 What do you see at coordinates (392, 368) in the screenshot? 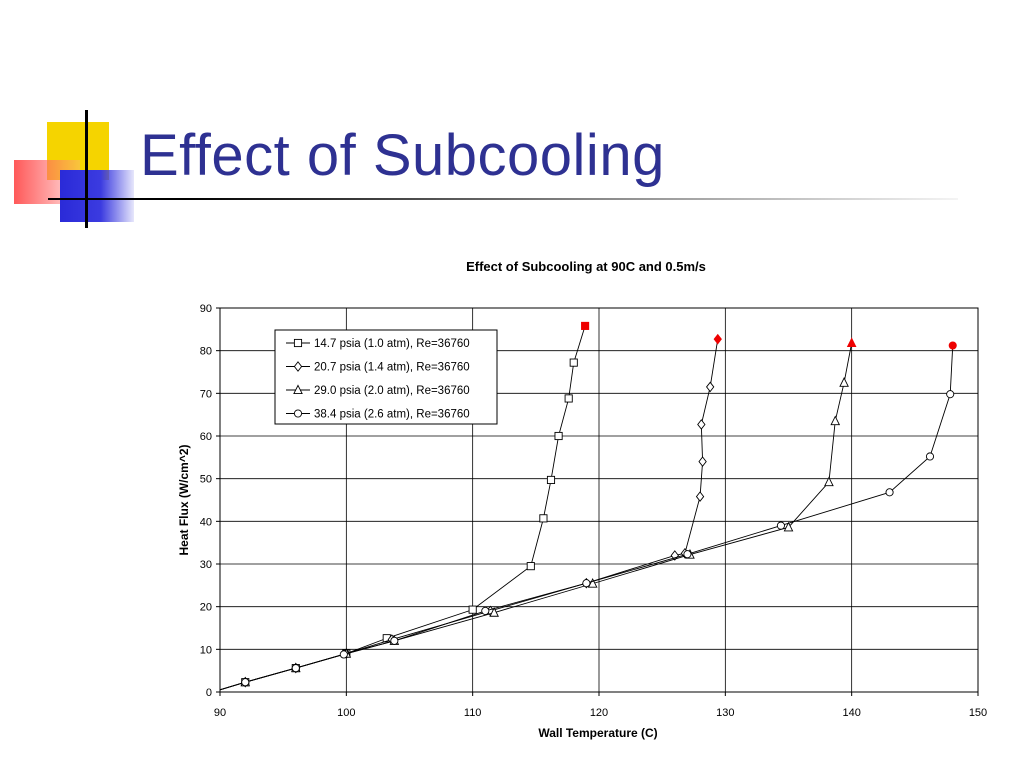
I see `legend-label: 20.7 psia (1.4 atm), Re=36760` at bounding box center [392, 368].